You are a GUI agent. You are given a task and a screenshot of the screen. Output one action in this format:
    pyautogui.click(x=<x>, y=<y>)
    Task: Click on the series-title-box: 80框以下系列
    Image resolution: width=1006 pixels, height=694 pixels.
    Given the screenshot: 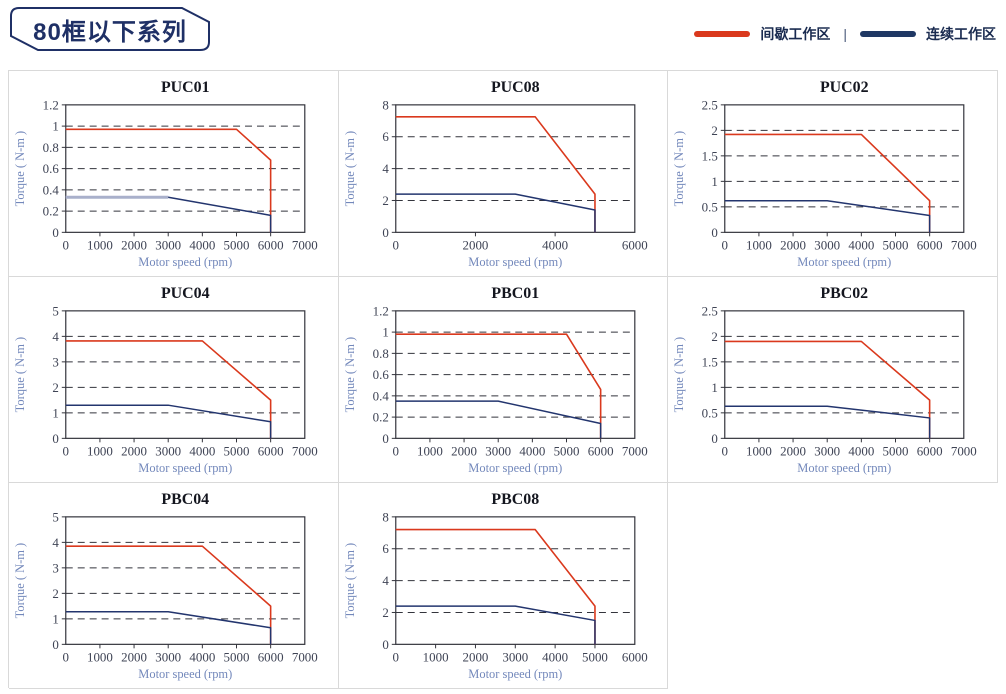 What is the action you would take?
    pyautogui.click(x=110, y=29)
    